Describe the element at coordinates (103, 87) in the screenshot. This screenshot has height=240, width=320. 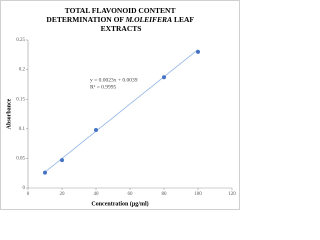
I see `trendline-r2: R² = 0.9995` at that location.